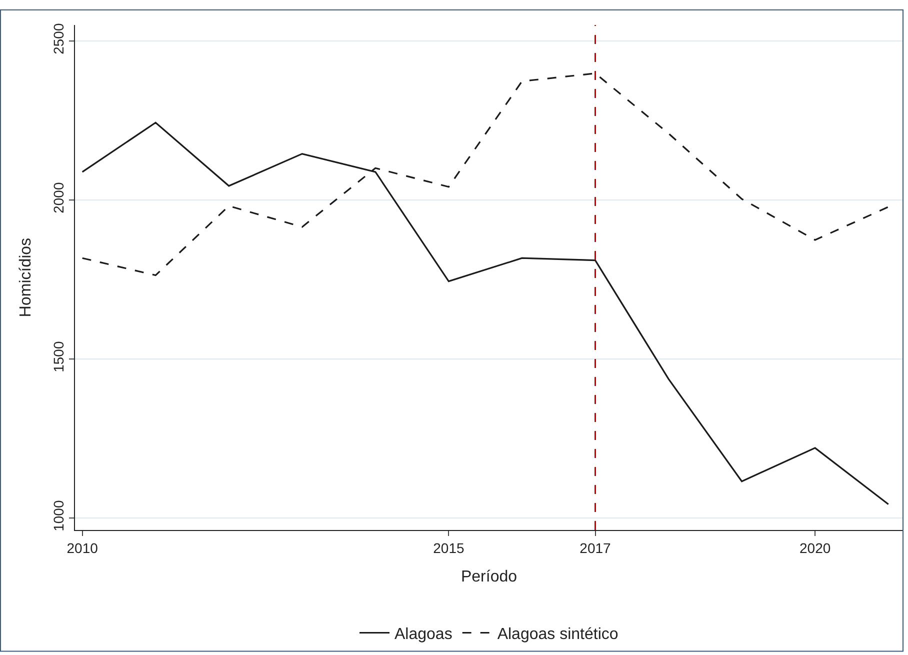 Image resolution: width=908 pixels, height=655 pixels. What do you see at coordinates (423, 634) in the screenshot?
I see `legend-label: Alagoas` at bounding box center [423, 634].